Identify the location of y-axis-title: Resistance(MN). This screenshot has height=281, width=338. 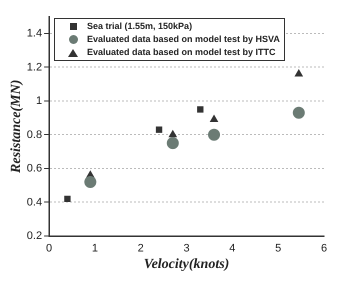
(16, 127).